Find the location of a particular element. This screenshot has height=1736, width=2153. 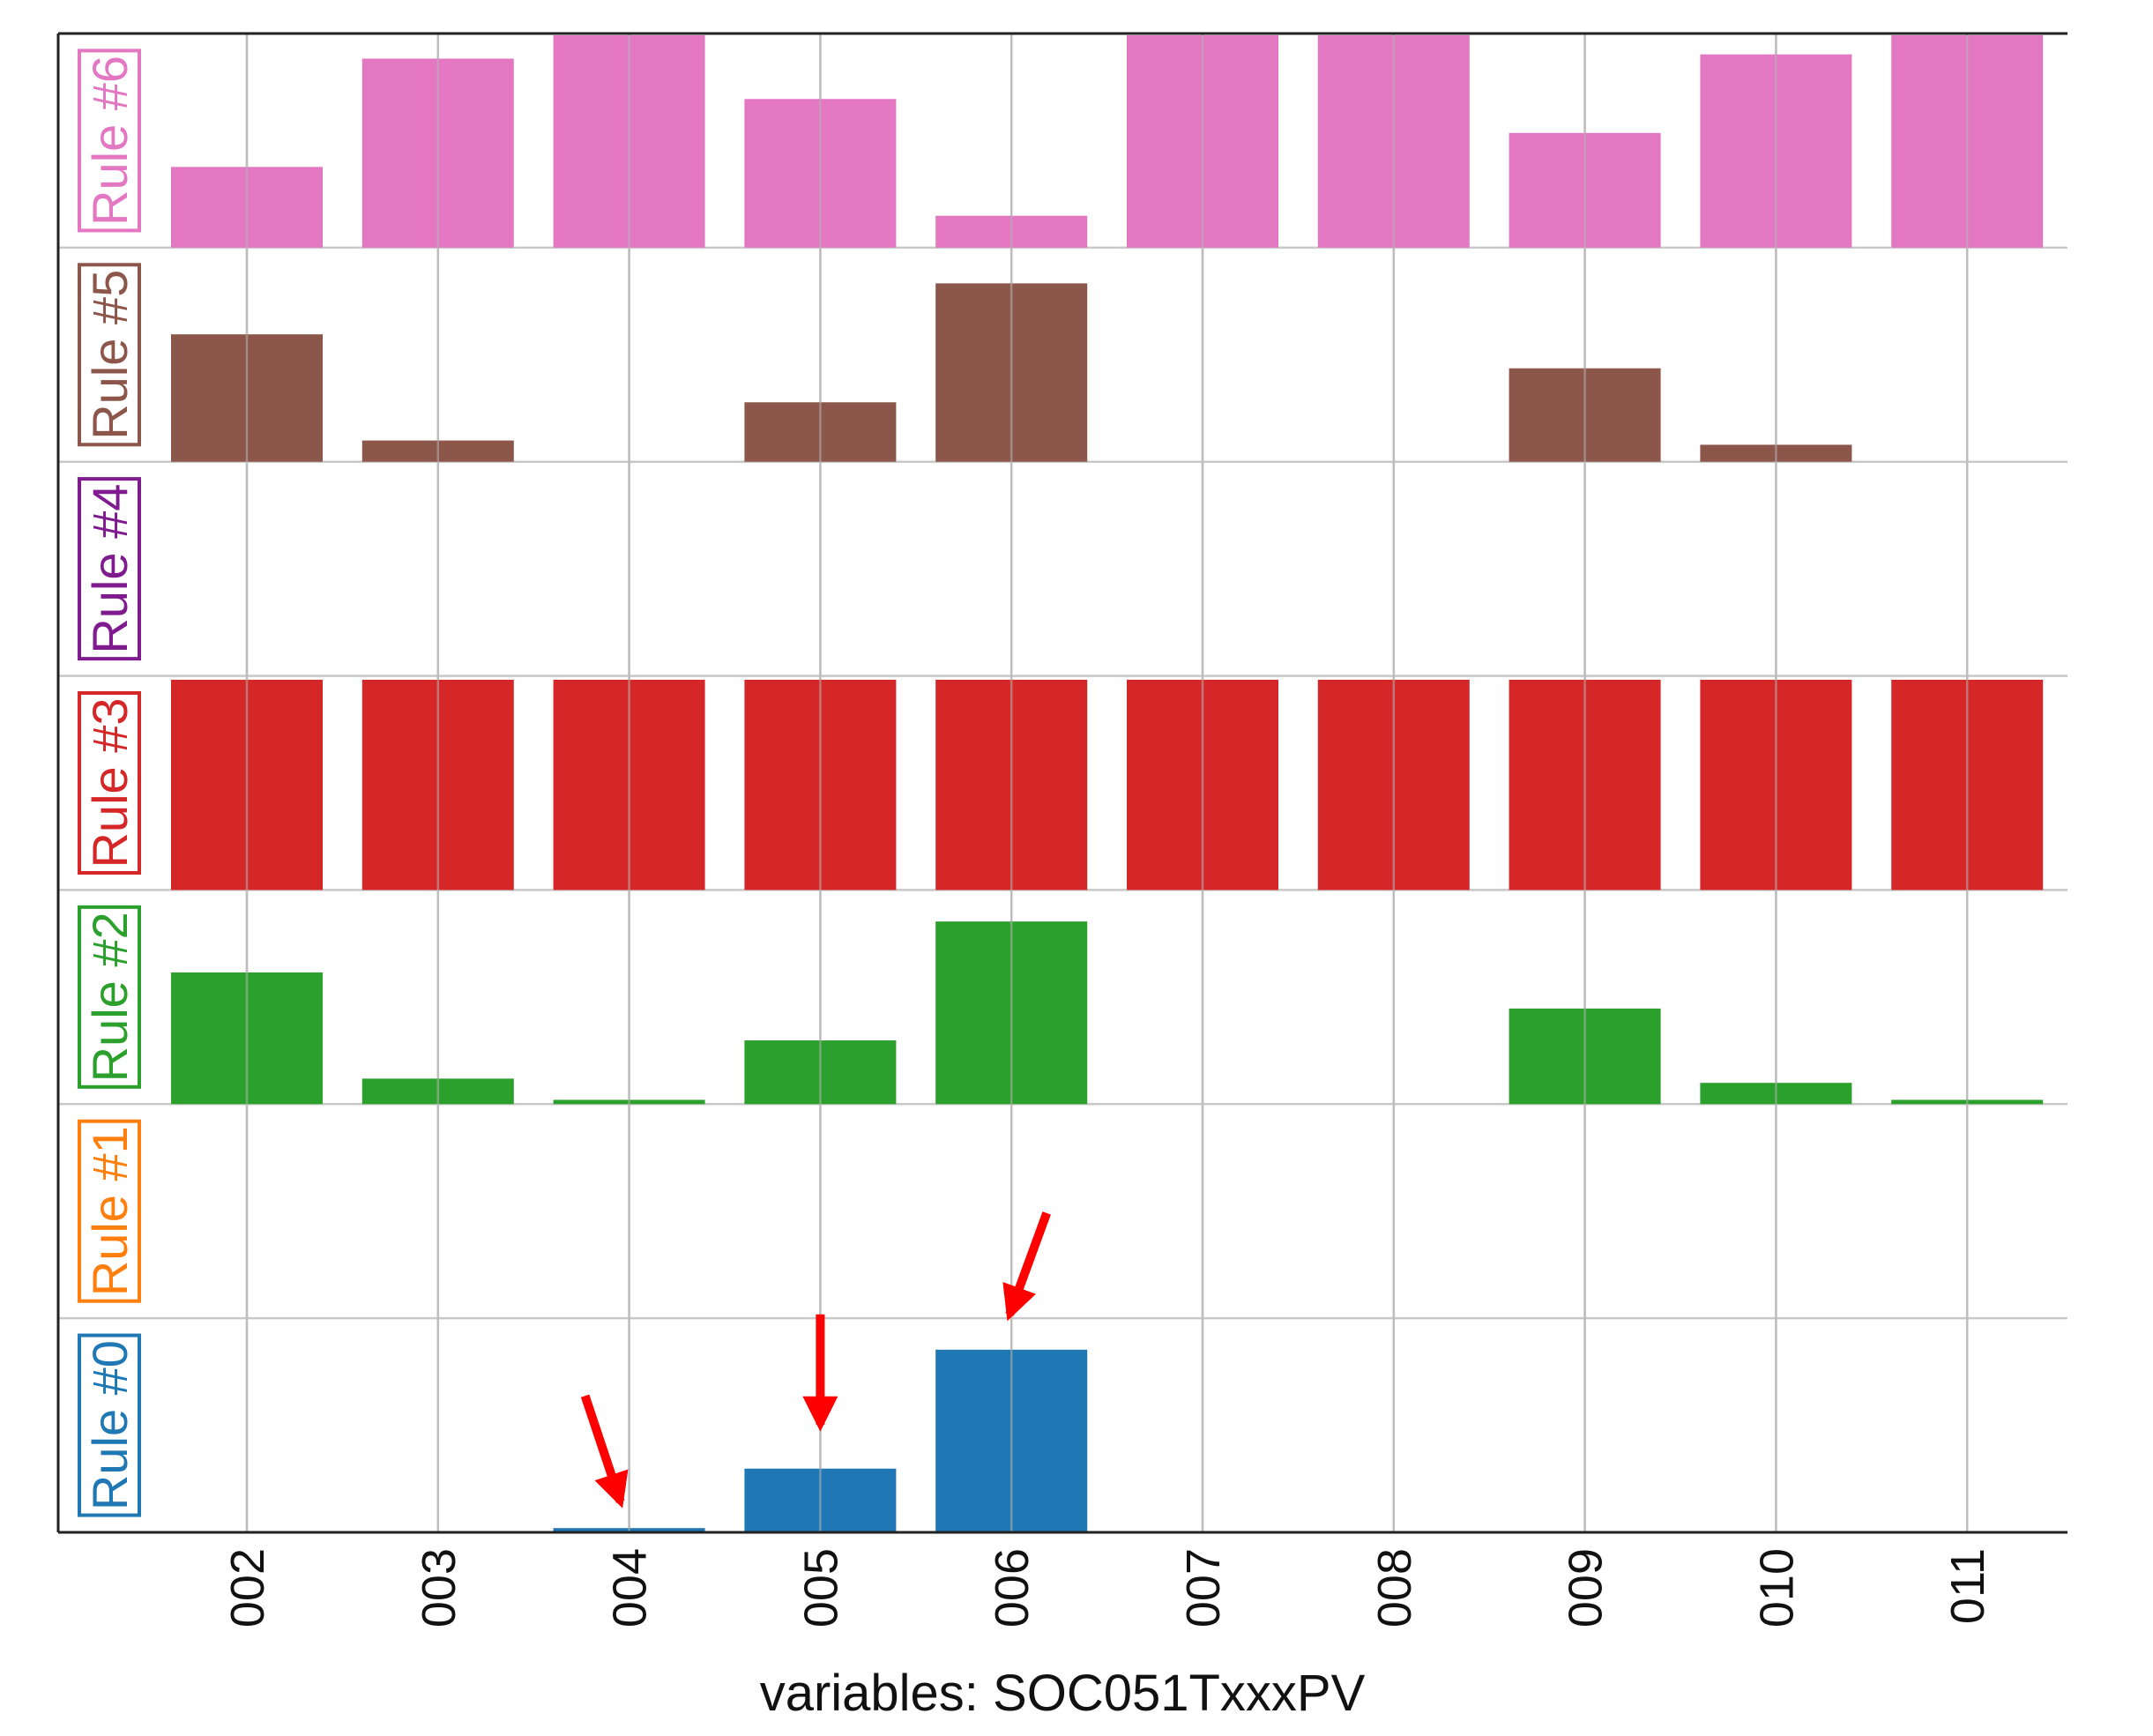

x-tick-002: 002 is located at coordinates (248, 1588).